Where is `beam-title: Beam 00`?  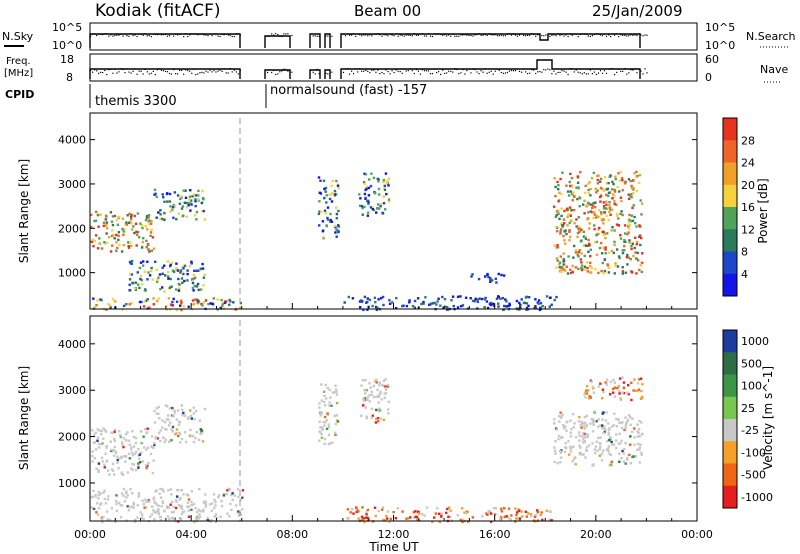
beam-title: Beam 00 is located at coordinates (387, 11).